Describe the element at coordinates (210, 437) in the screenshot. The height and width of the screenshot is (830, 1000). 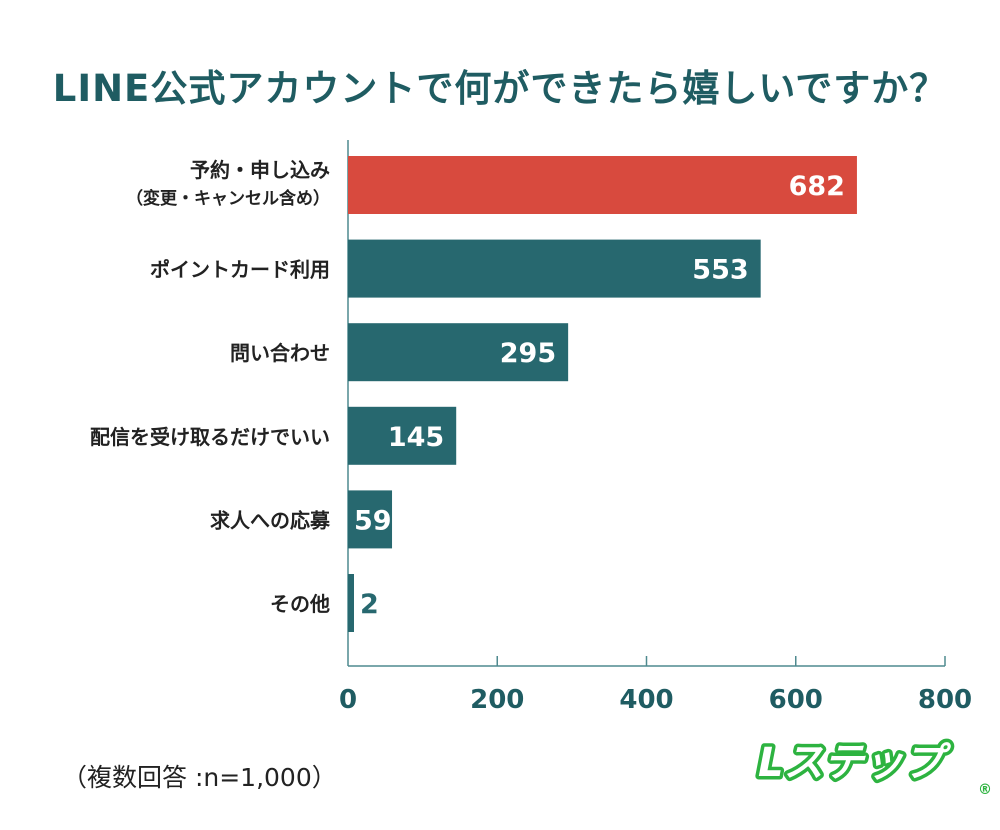
I see `category-label: 配信を受け取るだけでいい` at that location.